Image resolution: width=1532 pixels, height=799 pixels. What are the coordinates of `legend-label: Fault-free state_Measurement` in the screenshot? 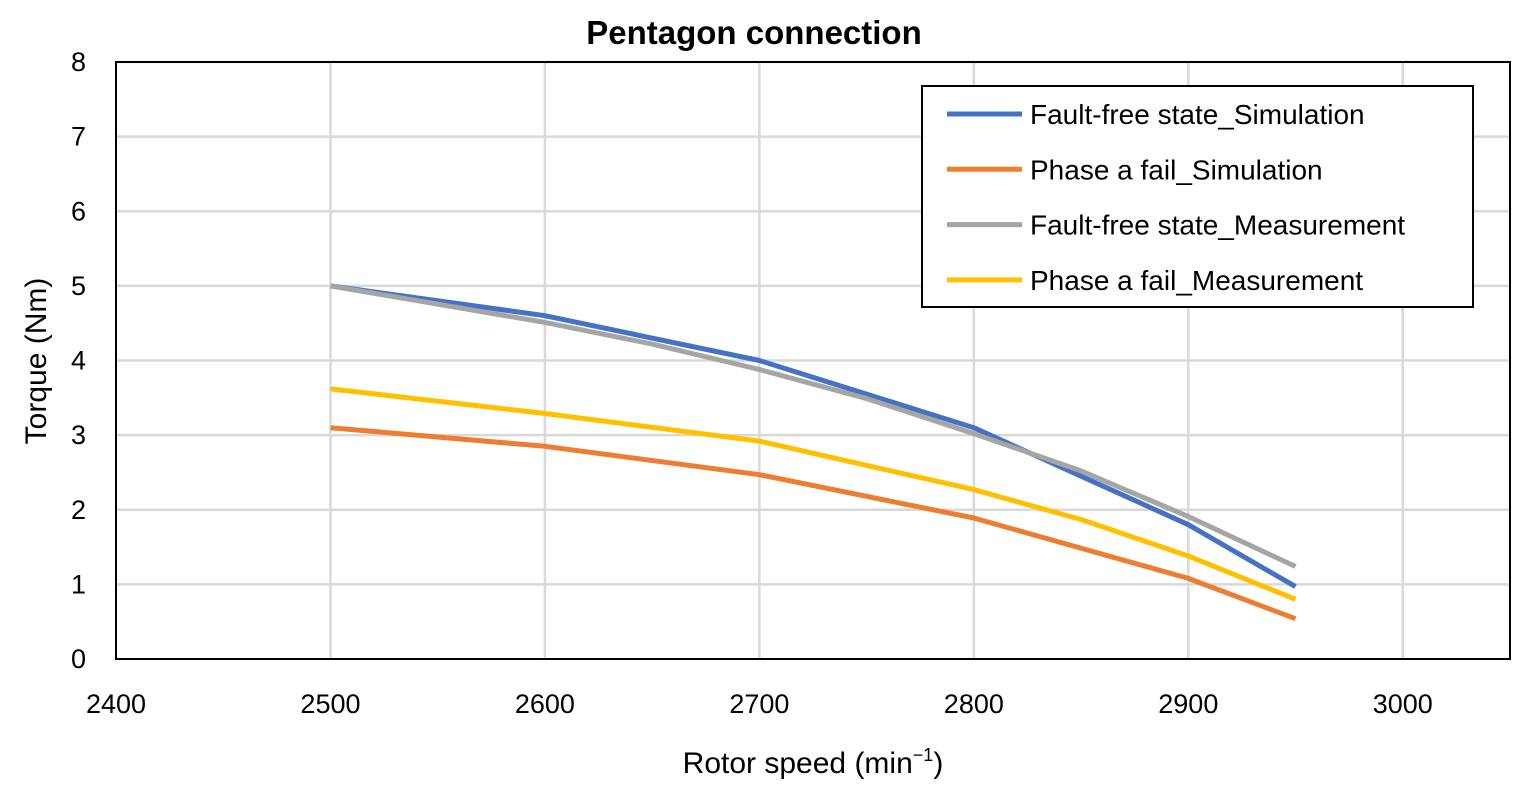 It's located at (1217, 225).